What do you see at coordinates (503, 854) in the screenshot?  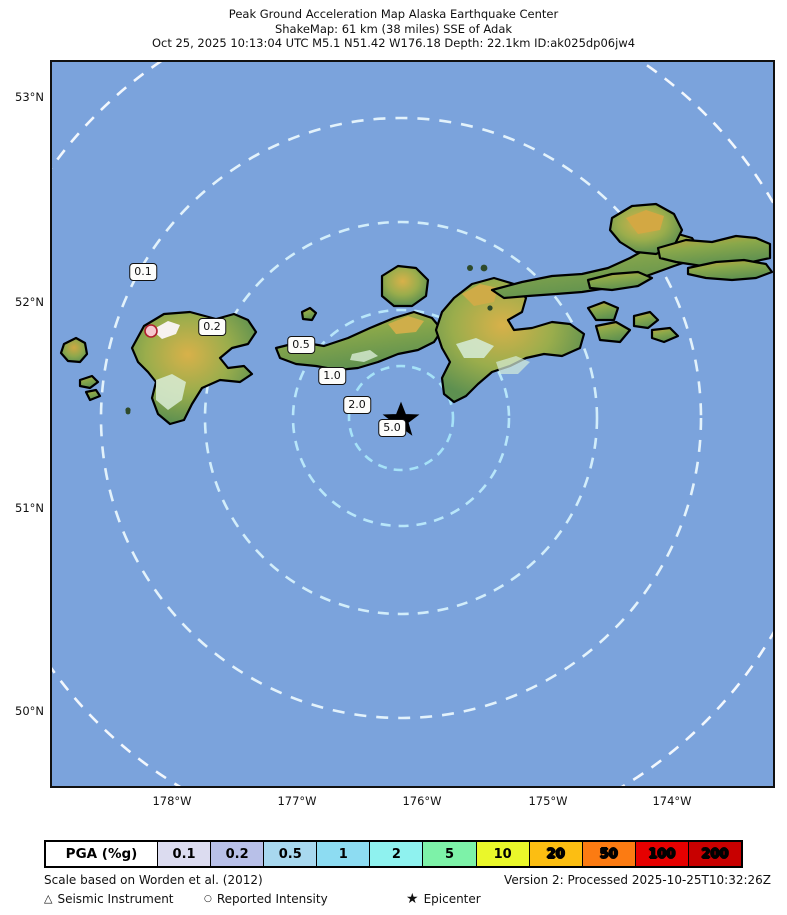 I see `legend-level-10: 10` at bounding box center [503, 854].